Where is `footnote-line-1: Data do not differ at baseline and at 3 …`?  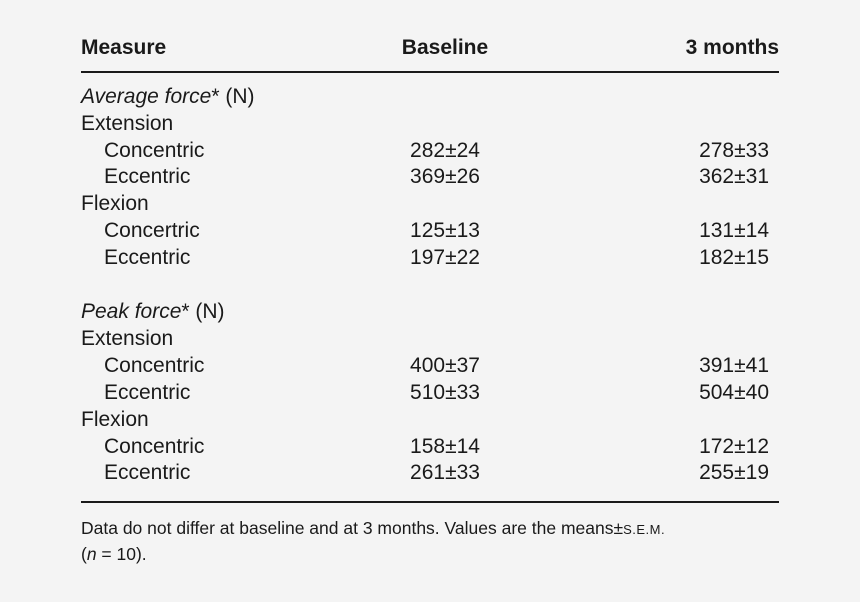
footnote-line-1: Data do not differ at baseline and at 3 … is located at coordinates (373, 528).